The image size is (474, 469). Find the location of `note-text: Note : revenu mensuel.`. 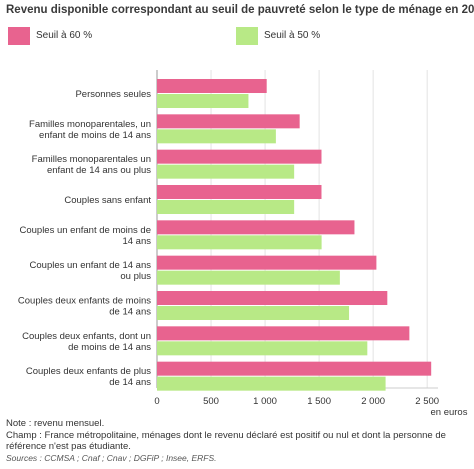

note-text: Note : revenu mensuel. is located at coordinates (55, 423).